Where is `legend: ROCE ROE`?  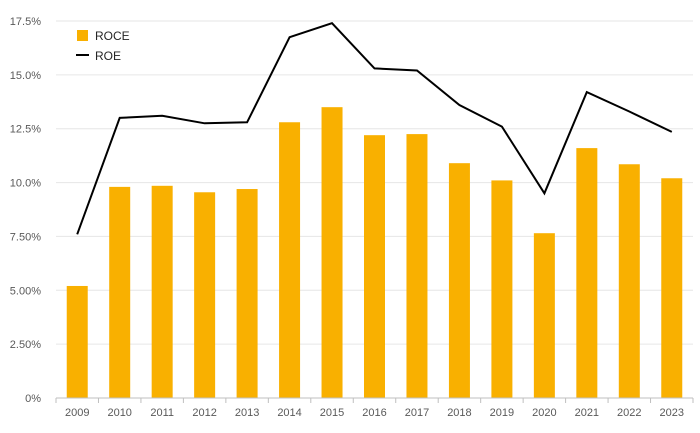 legend: ROCE ROE is located at coordinates (103, 46).